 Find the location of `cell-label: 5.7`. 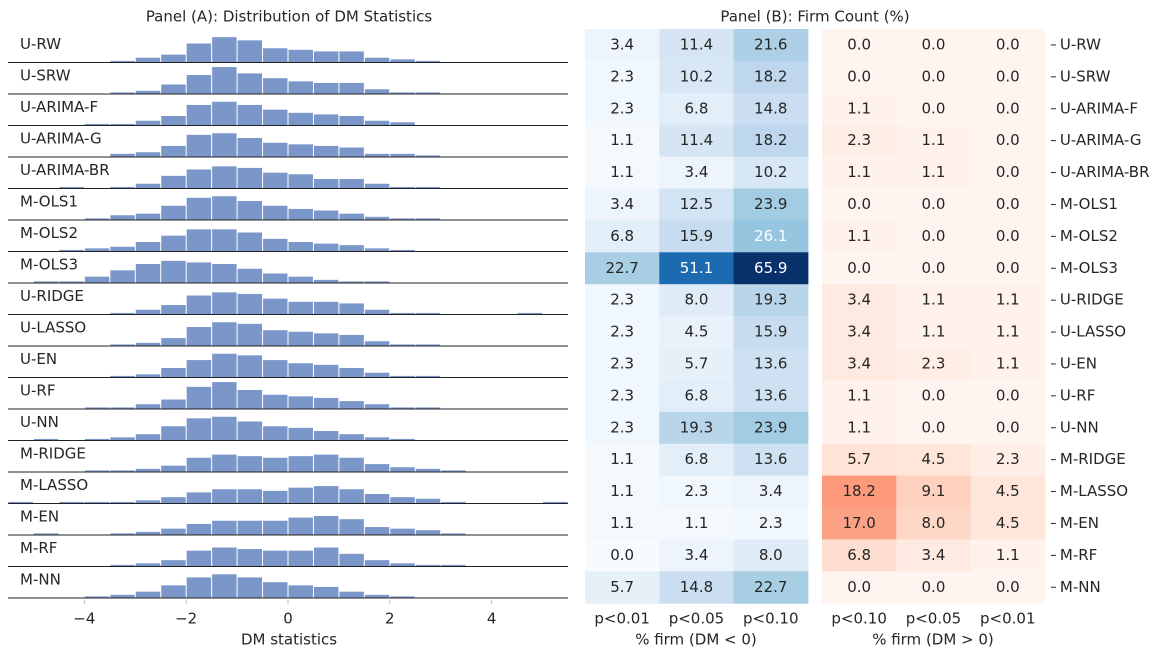

cell-label: 5.7 is located at coordinates (622, 587).